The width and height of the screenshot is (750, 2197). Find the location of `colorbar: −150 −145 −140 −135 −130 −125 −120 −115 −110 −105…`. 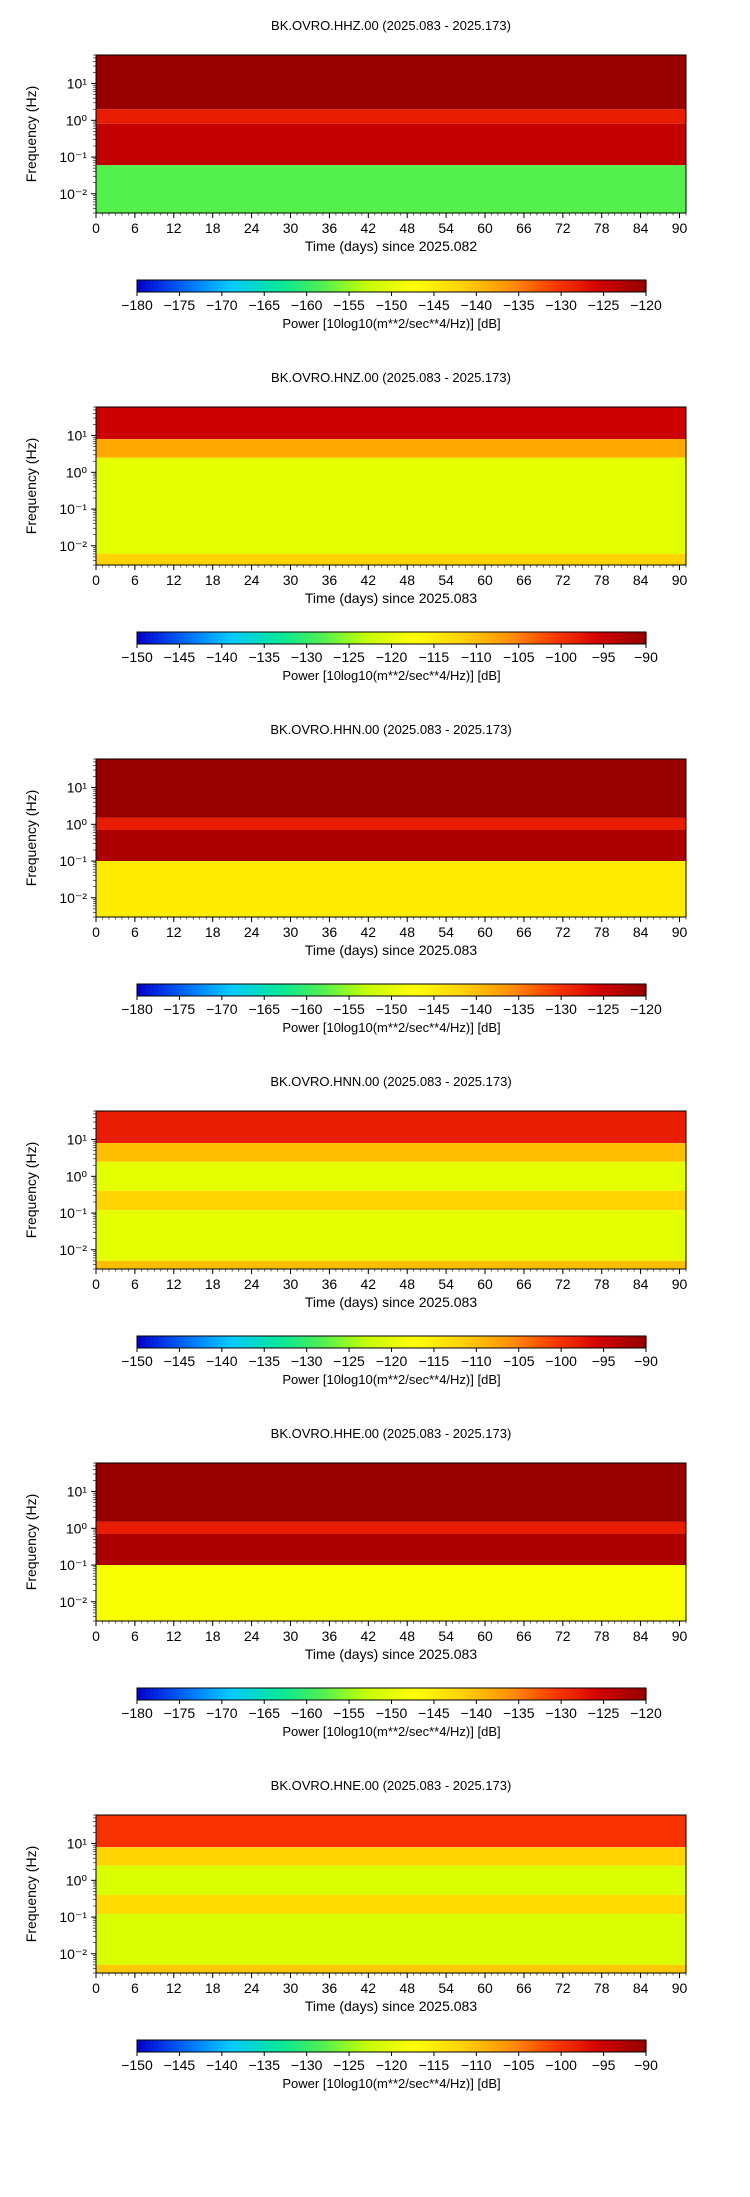

colorbar: −150 −145 −140 −135 −130 −125 −120 −115 −110 −105… is located at coordinates (389, 2065).